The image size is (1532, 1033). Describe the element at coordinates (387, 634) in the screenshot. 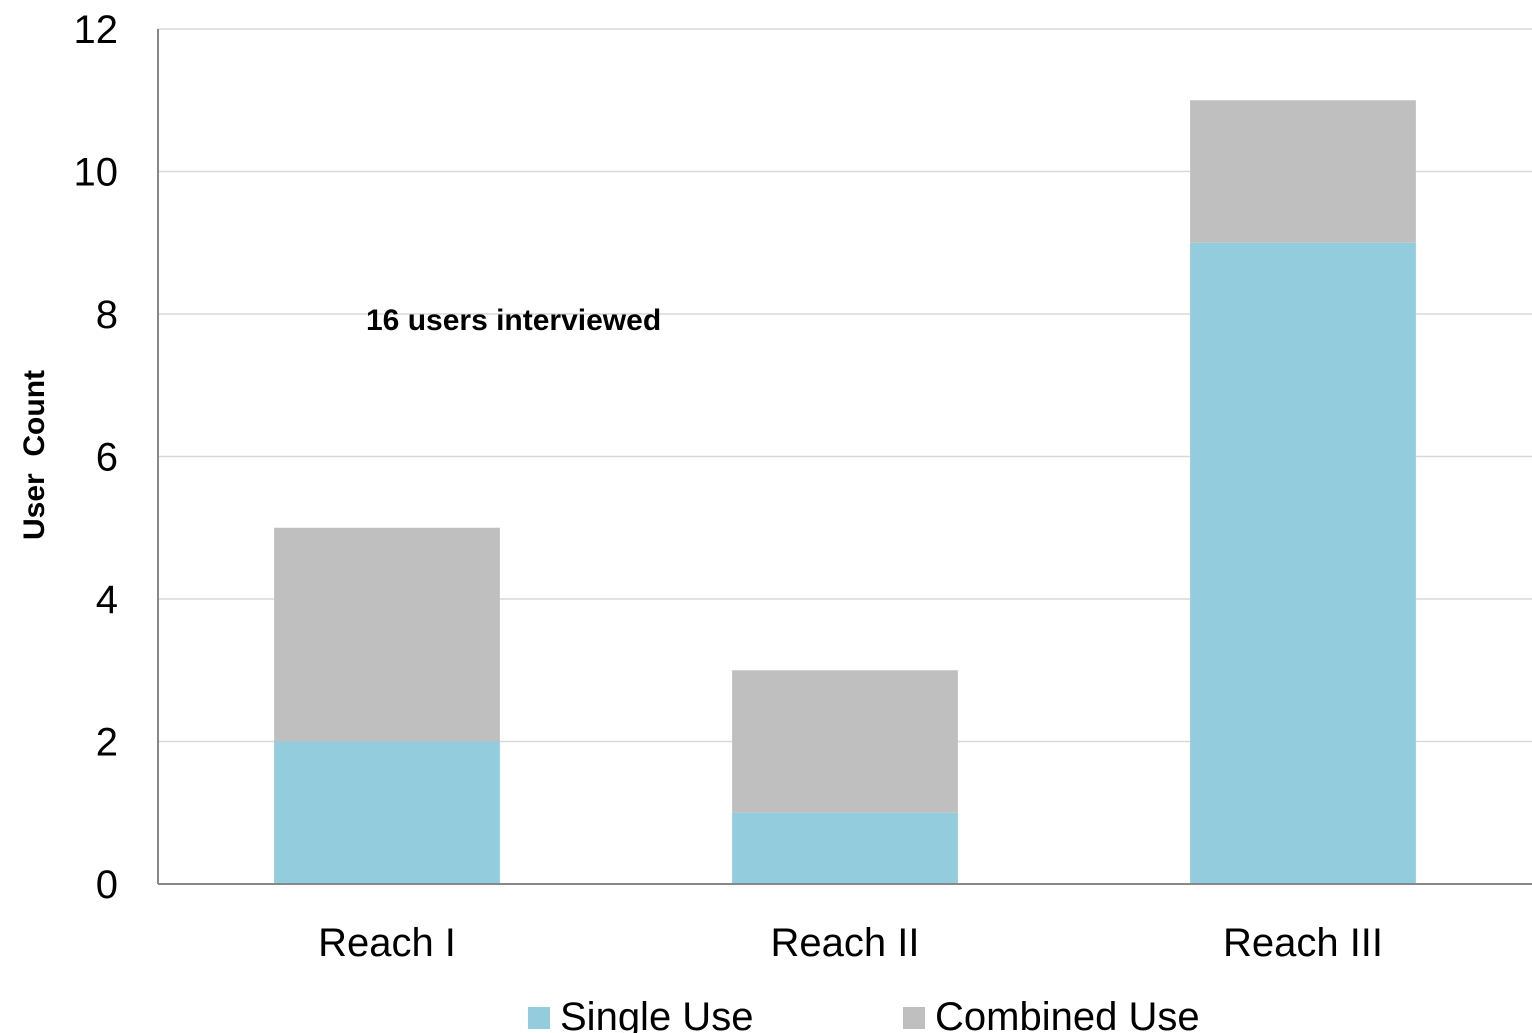

I see `bar-combined-use-reach-i` at that location.